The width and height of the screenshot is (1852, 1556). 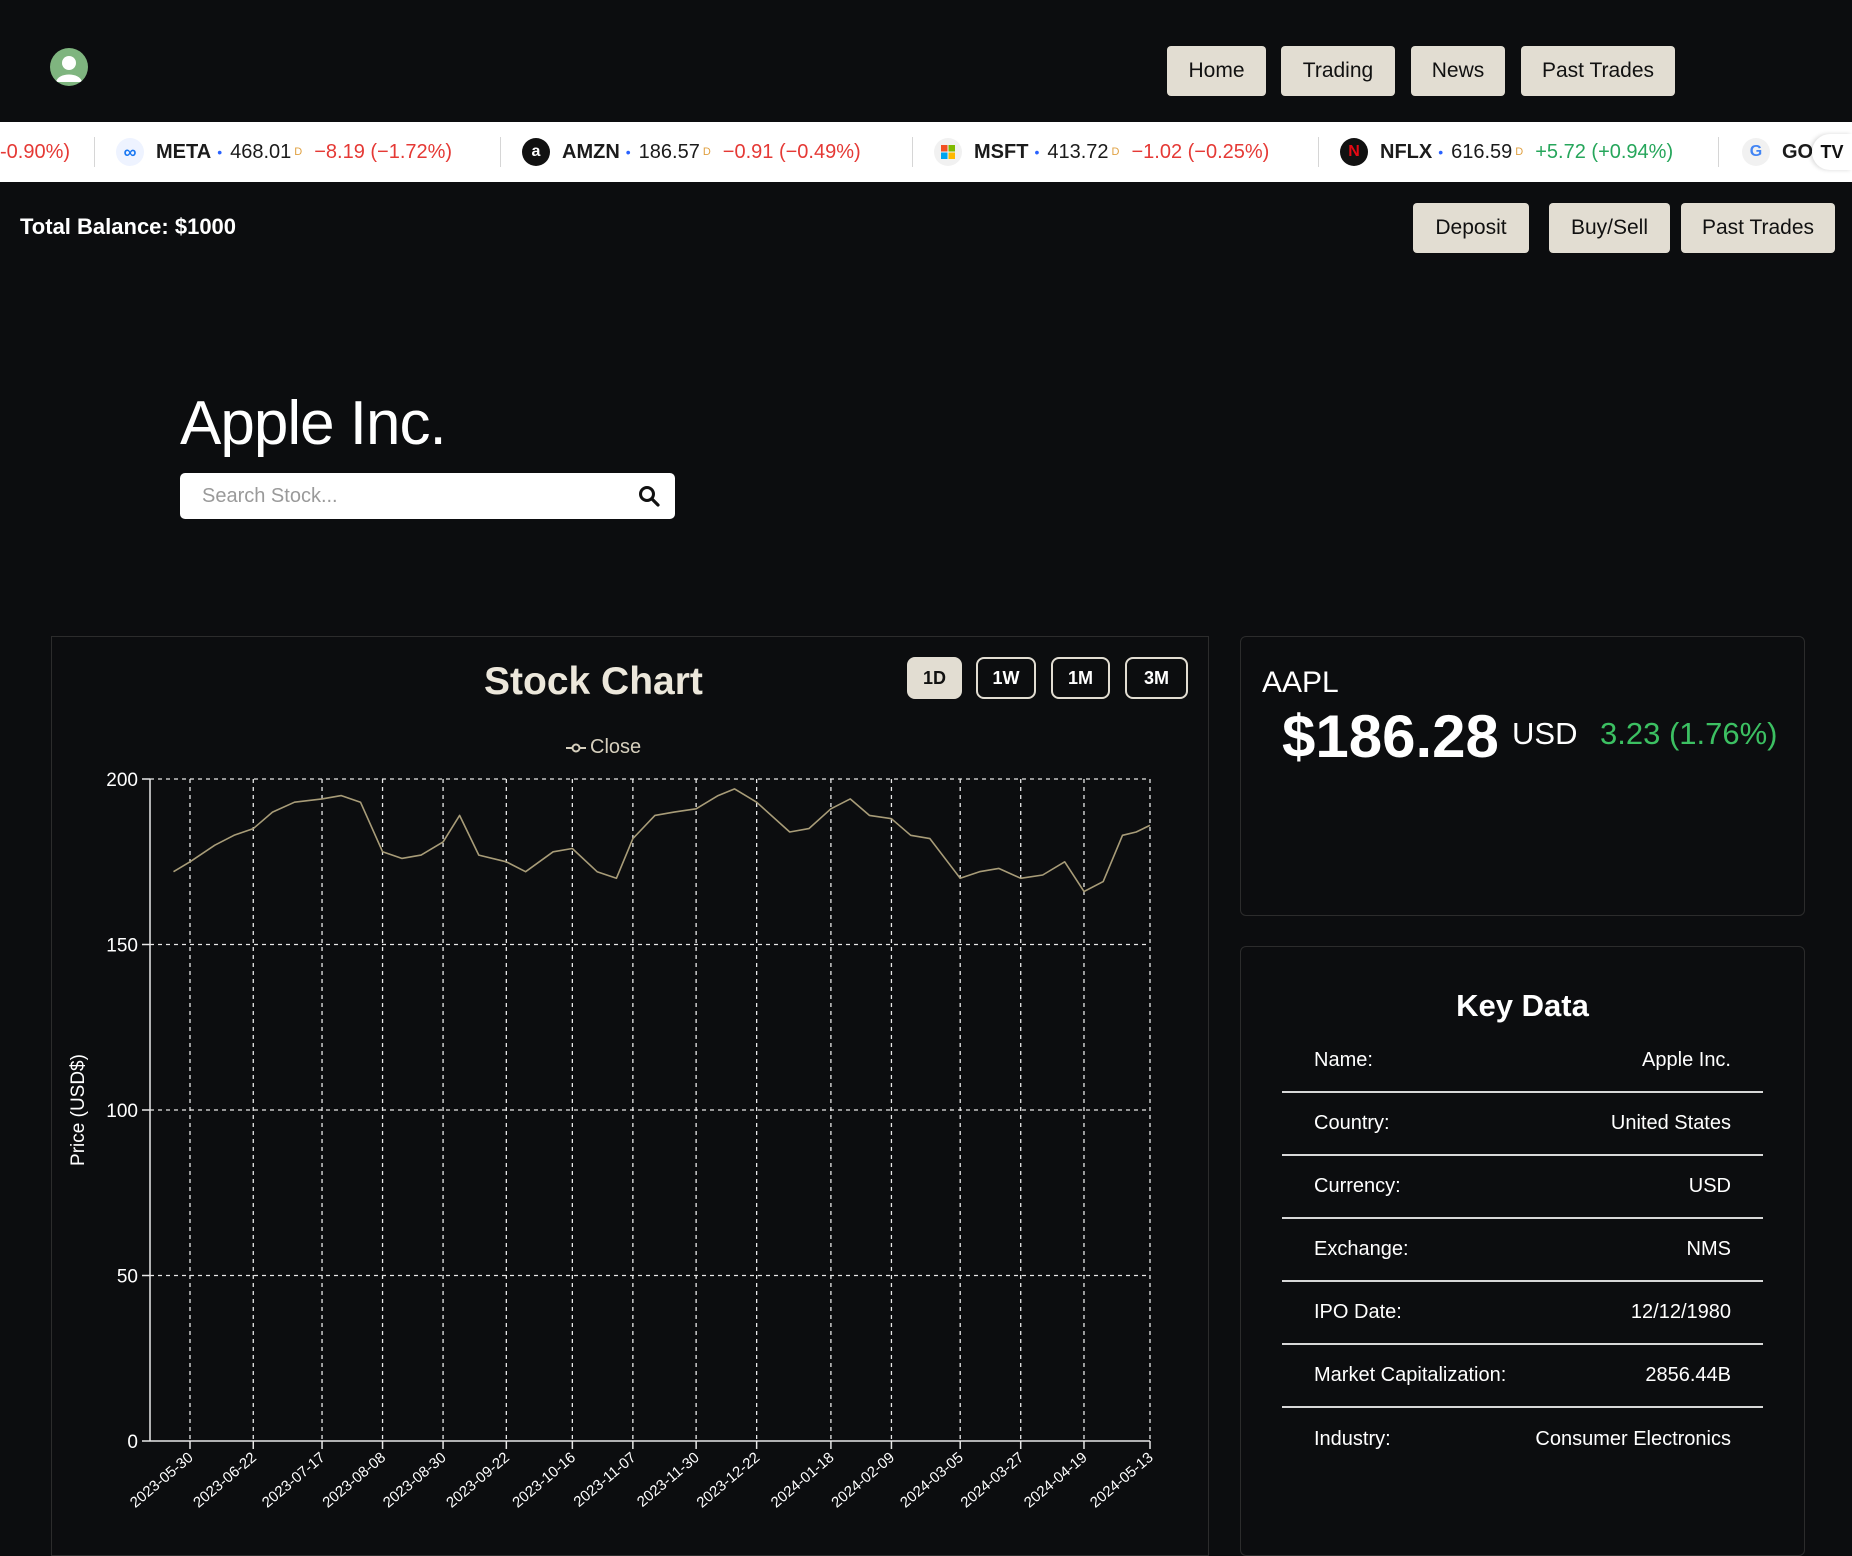 What do you see at coordinates (400, 496) in the screenshot?
I see `stock-search-input` at bounding box center [400, 496].